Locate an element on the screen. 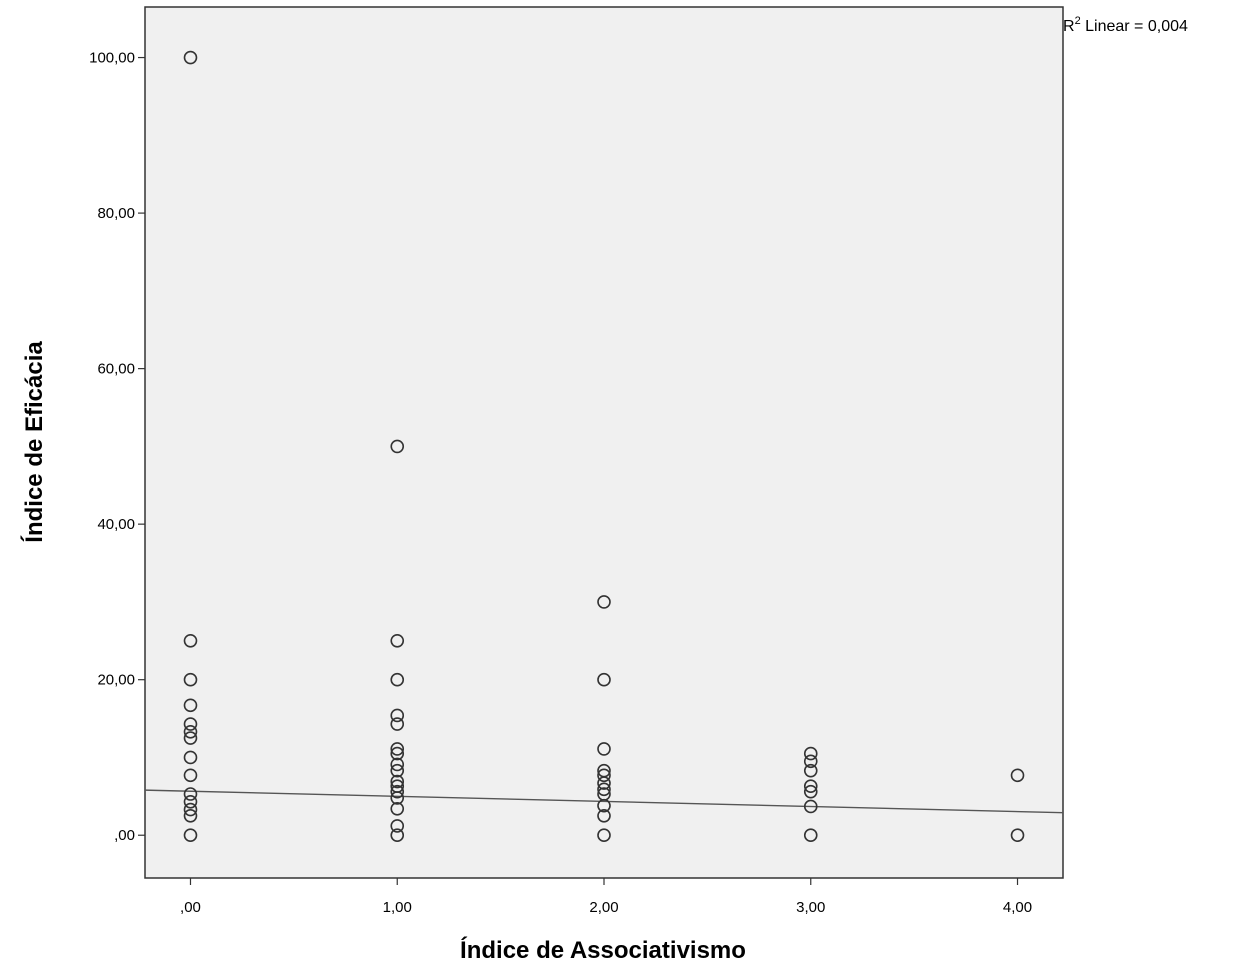 This screenshot has width=1250, height=966. y-axis-title: Índice de Eficácia is located at coordinates (34, 442).